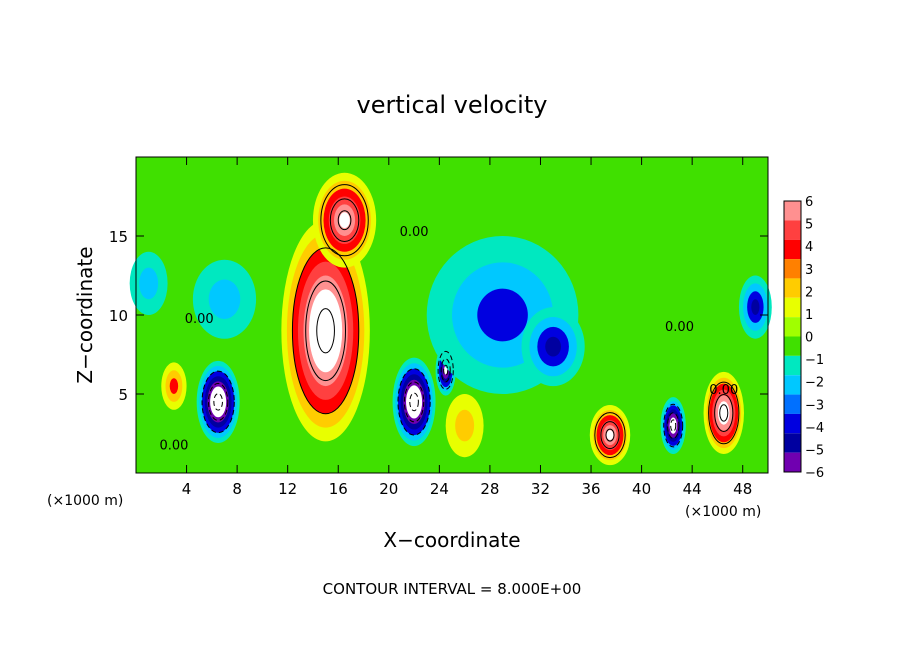 The image size is (904, 654). I want to click on x-tick-label: 20, so click(388, 489).